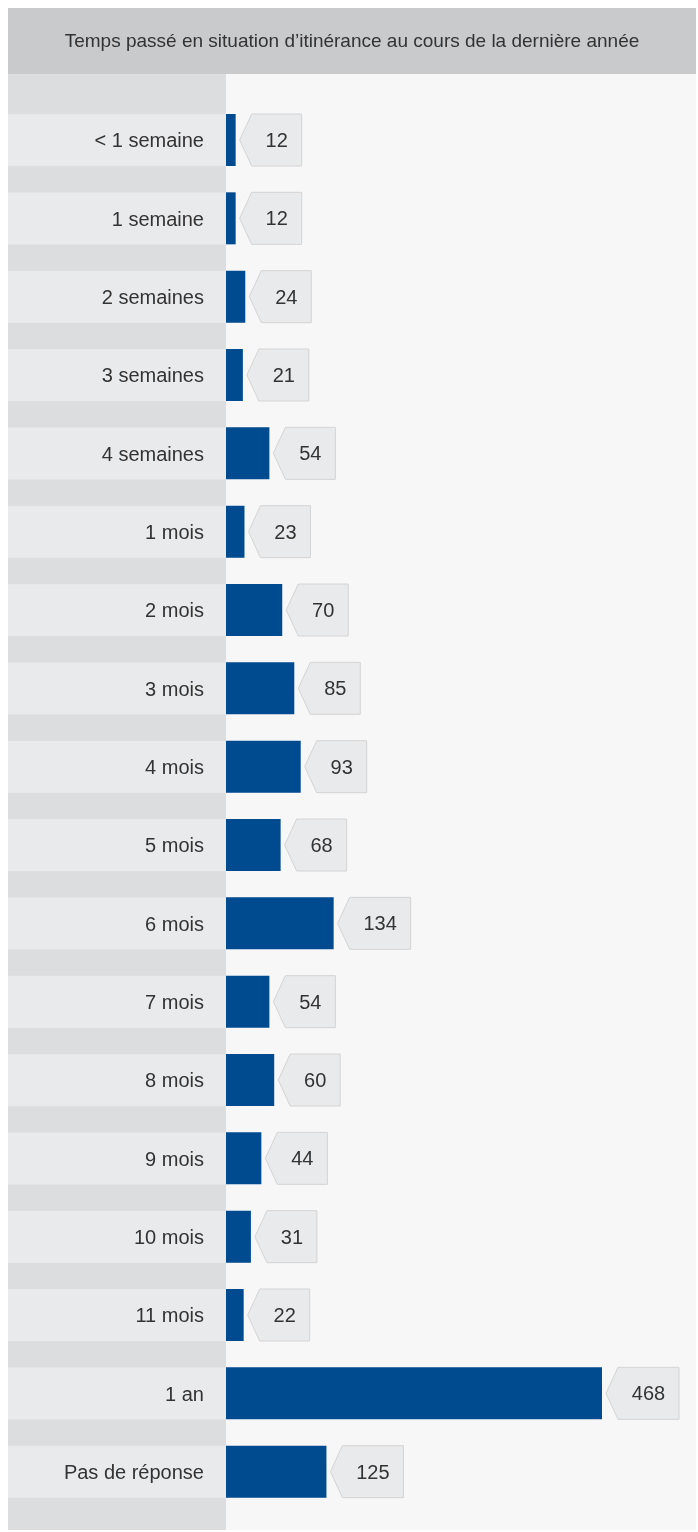 This screenshot has height=1532, width=698. Describe the element at coordinates (152, 375) in the screenshot. I see `y-tick-label: 3 semaines` at that location.